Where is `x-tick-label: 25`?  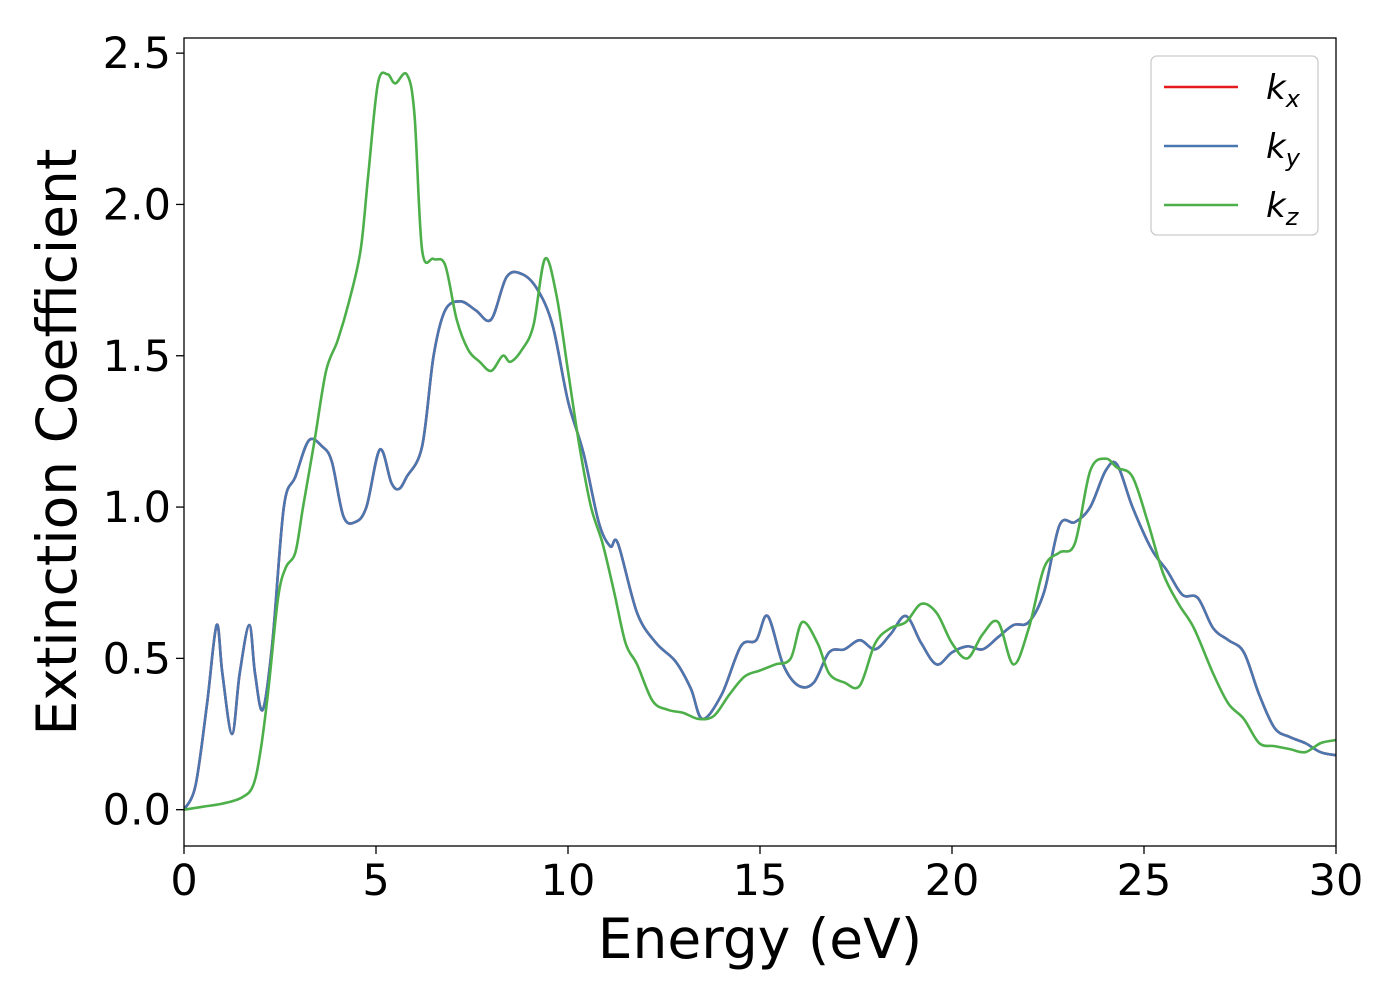 x-tick-label: 25 is located at coordinates (1144, 881).